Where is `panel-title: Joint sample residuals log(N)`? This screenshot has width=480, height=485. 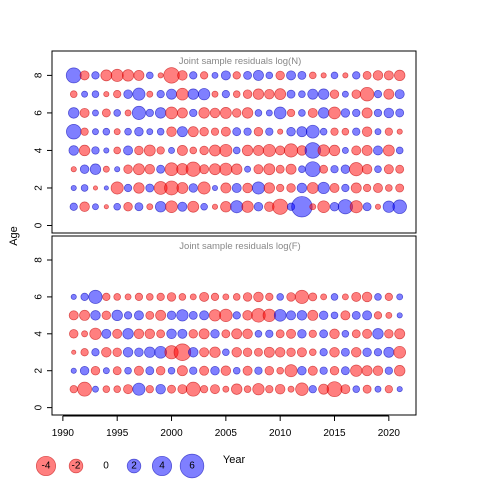 panel-title: Joint sample residuals log(N) is located at coordinates (240, 61).